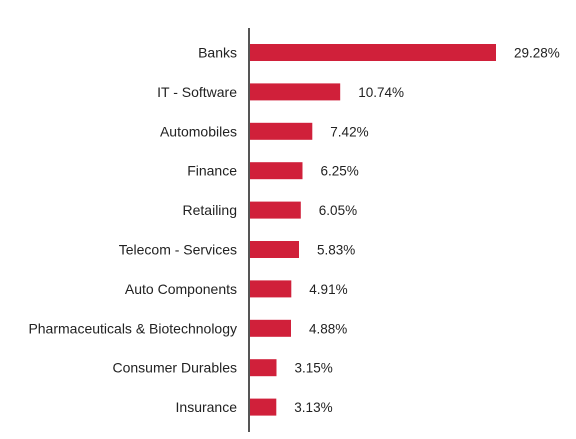 The width and height of the screenshot is (576, 439). I want to click on bar-auto-components, so click(271, 289).